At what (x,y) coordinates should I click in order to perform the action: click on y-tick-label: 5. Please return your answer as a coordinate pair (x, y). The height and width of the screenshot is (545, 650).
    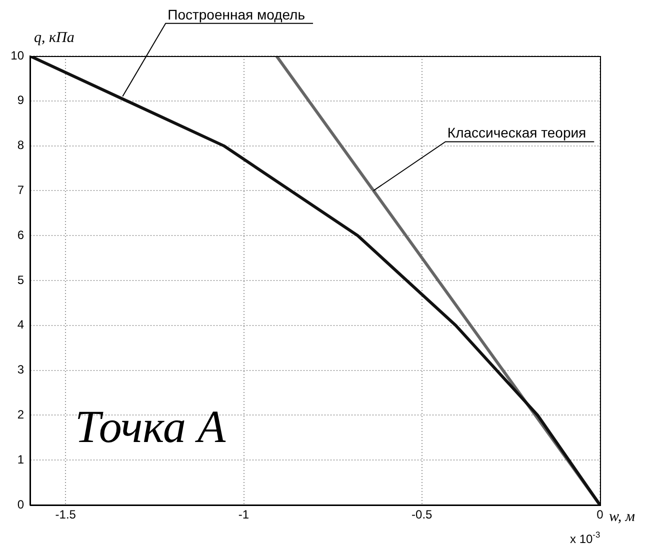
    Looking at the image, I should click on (20, 279).